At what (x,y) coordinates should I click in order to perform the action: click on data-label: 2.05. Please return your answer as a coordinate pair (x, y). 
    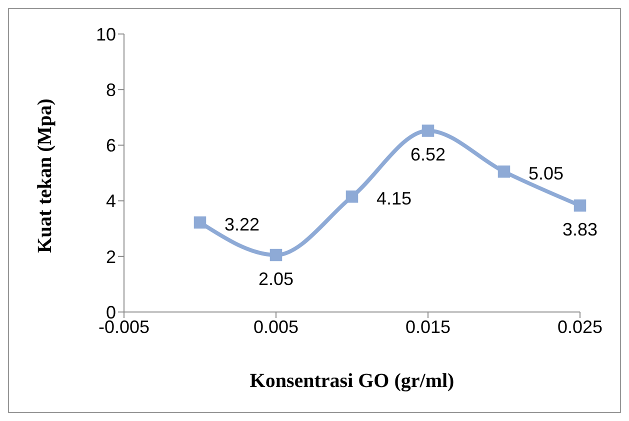
    Looking at the image, I should click on (276, 279).